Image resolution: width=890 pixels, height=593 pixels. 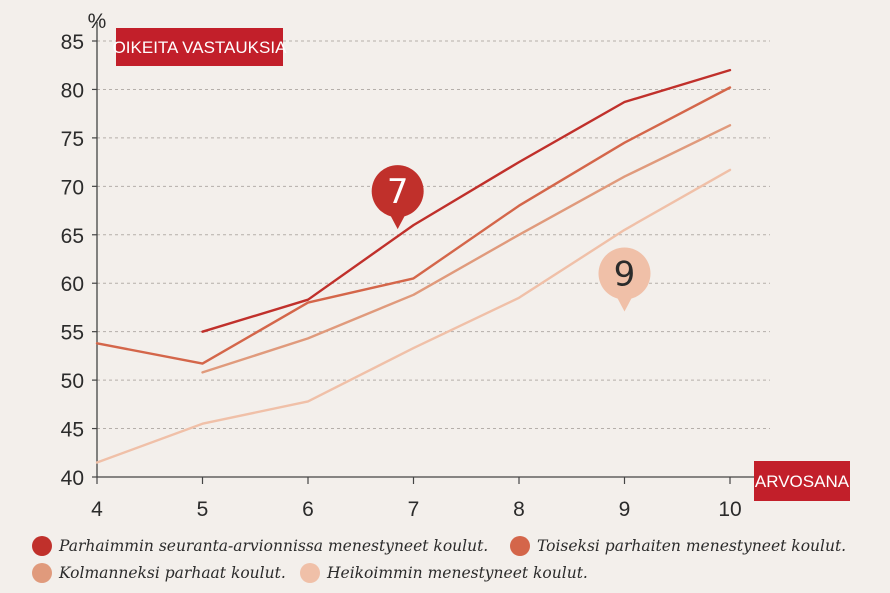 I want to click on legend-label: Toiseksi parhaiten menestyneet koulut., so click(x=692, y=546).